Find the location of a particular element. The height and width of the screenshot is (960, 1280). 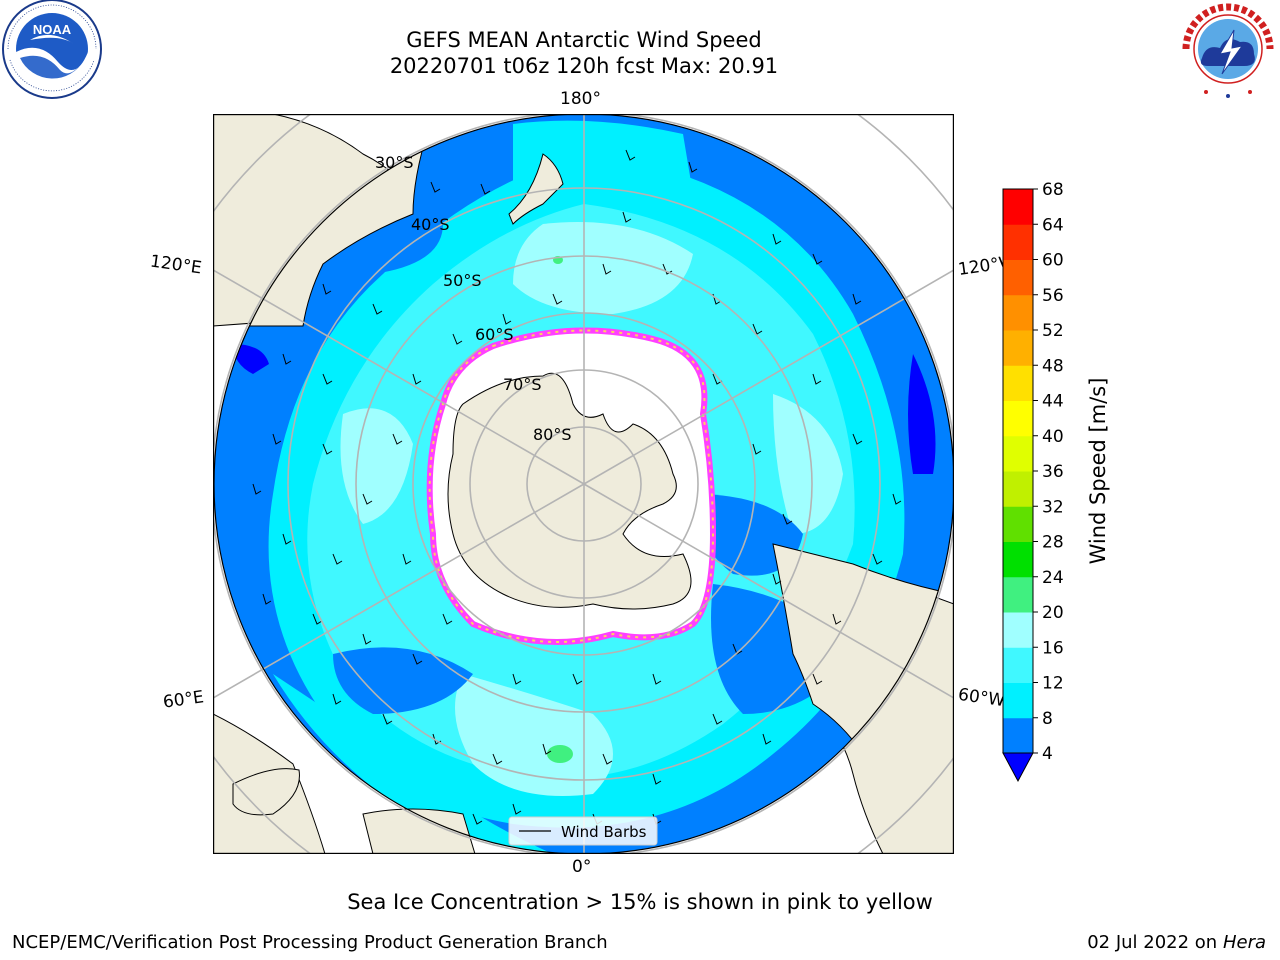

colorbar-title: Wind Speed [m/s] is located at coordinates (1098, 471).